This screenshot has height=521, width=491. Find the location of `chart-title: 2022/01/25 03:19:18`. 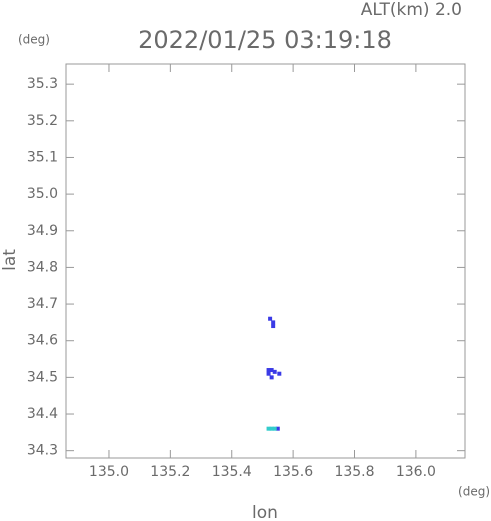

chart-title: 2022/01/25 03:19:18 is located at coordinates (265, 40).